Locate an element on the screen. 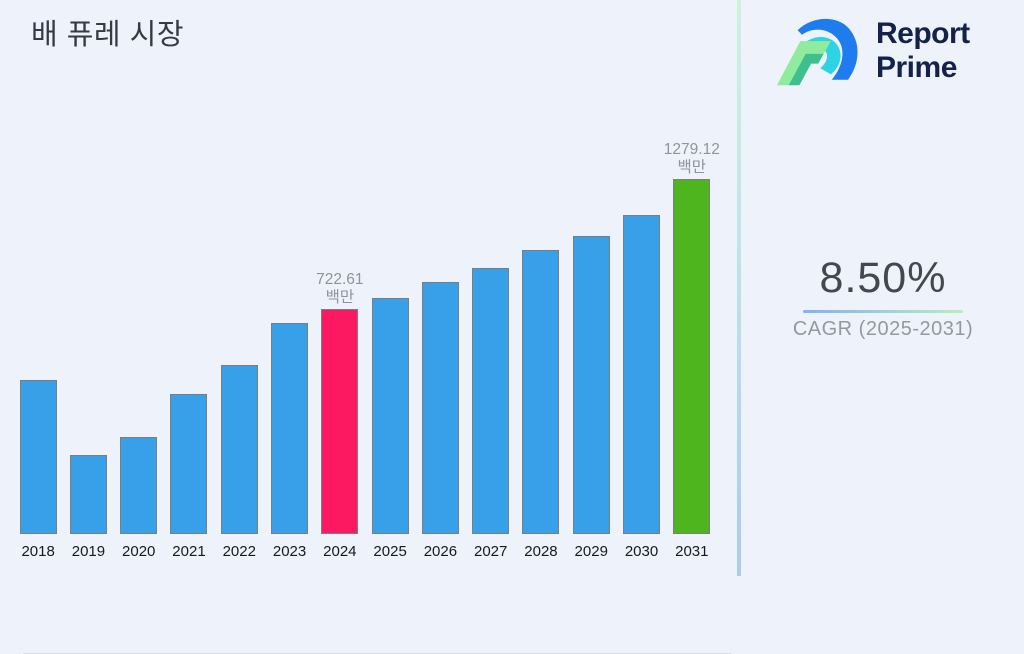 The width and height of the screenshot is (1024, 654). bar-2025 is located at coordinates (390, 416).